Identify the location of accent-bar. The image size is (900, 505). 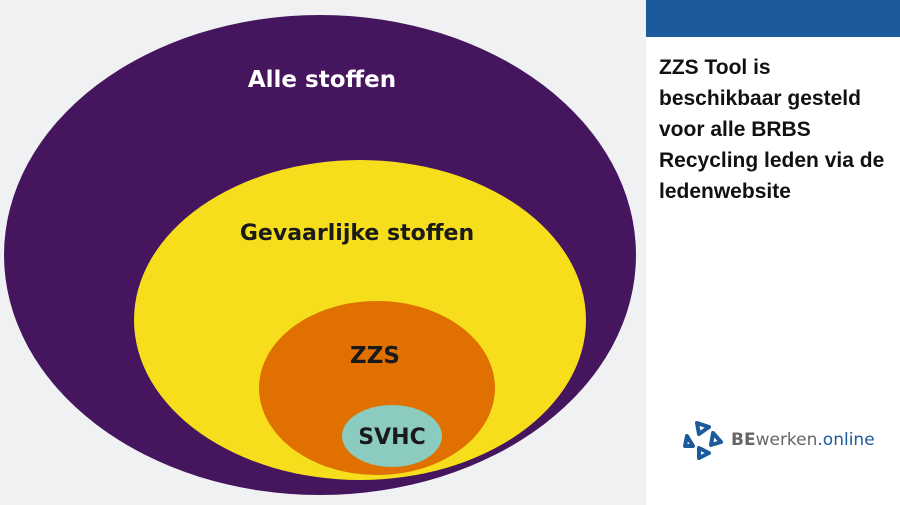
(773, 18).